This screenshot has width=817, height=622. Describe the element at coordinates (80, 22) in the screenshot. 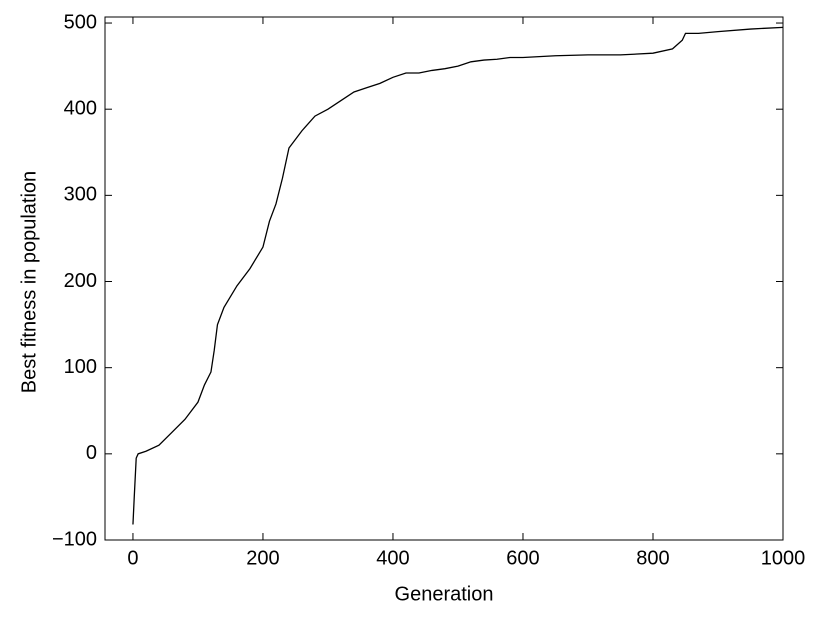

I see `y-tick-label: 500` at that location.